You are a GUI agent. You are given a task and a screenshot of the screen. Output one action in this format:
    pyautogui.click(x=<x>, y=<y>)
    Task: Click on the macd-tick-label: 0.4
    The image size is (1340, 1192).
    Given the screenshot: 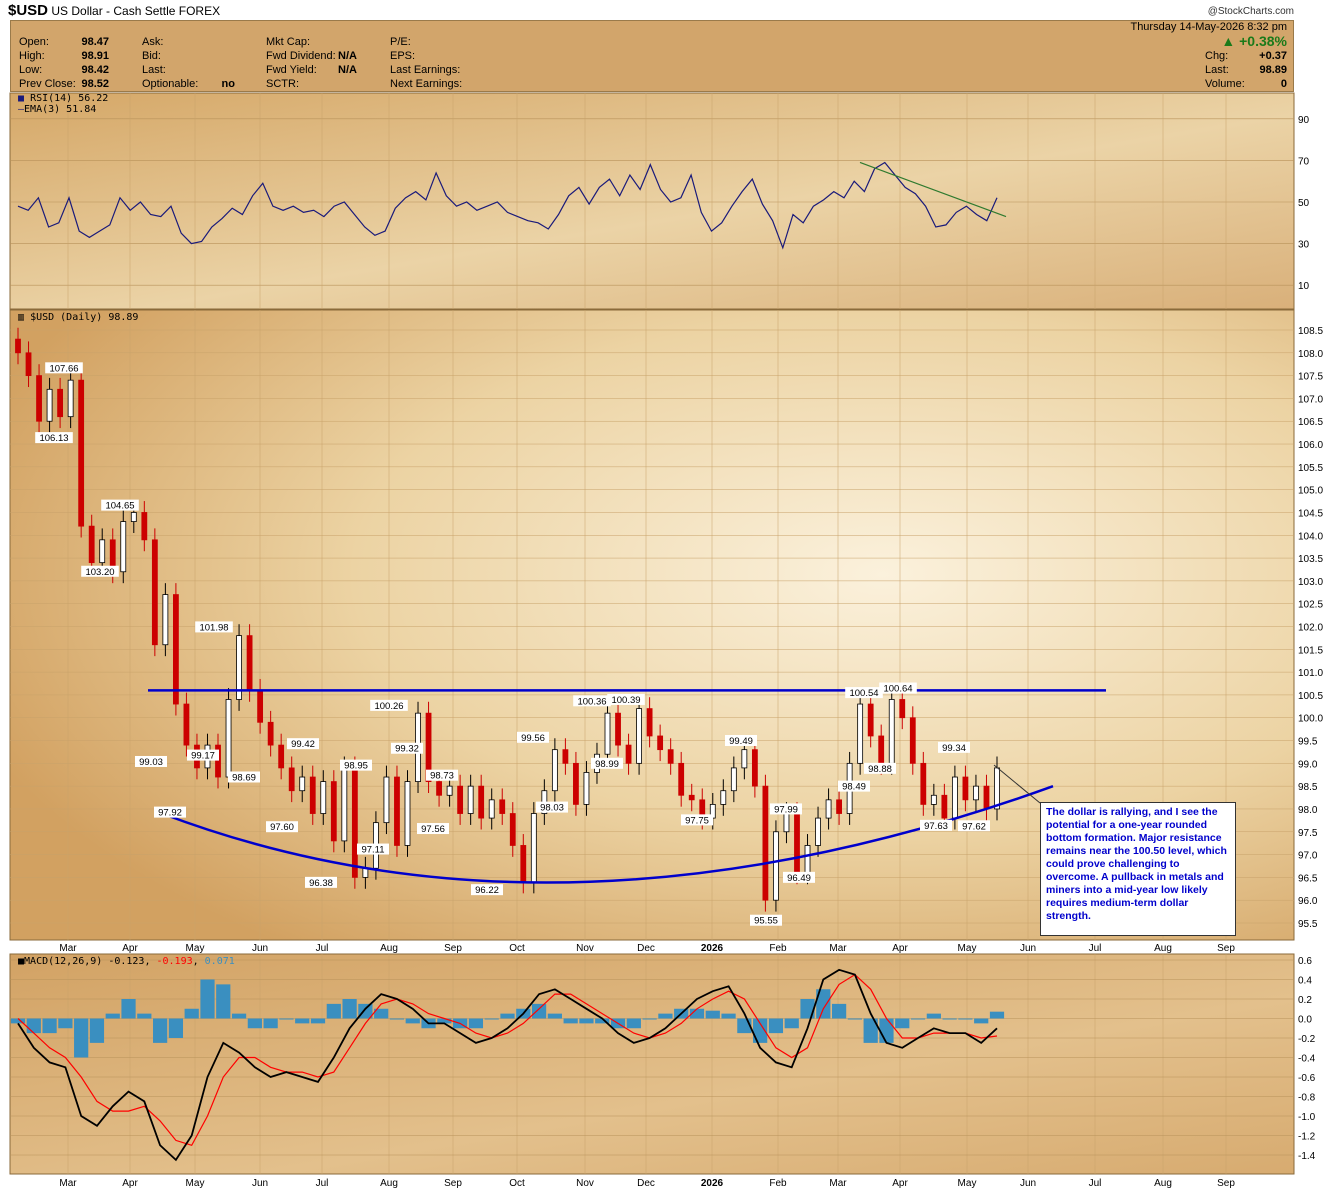 What is the action you would take?
    pyautogui.click(x=1305, y=981)
    